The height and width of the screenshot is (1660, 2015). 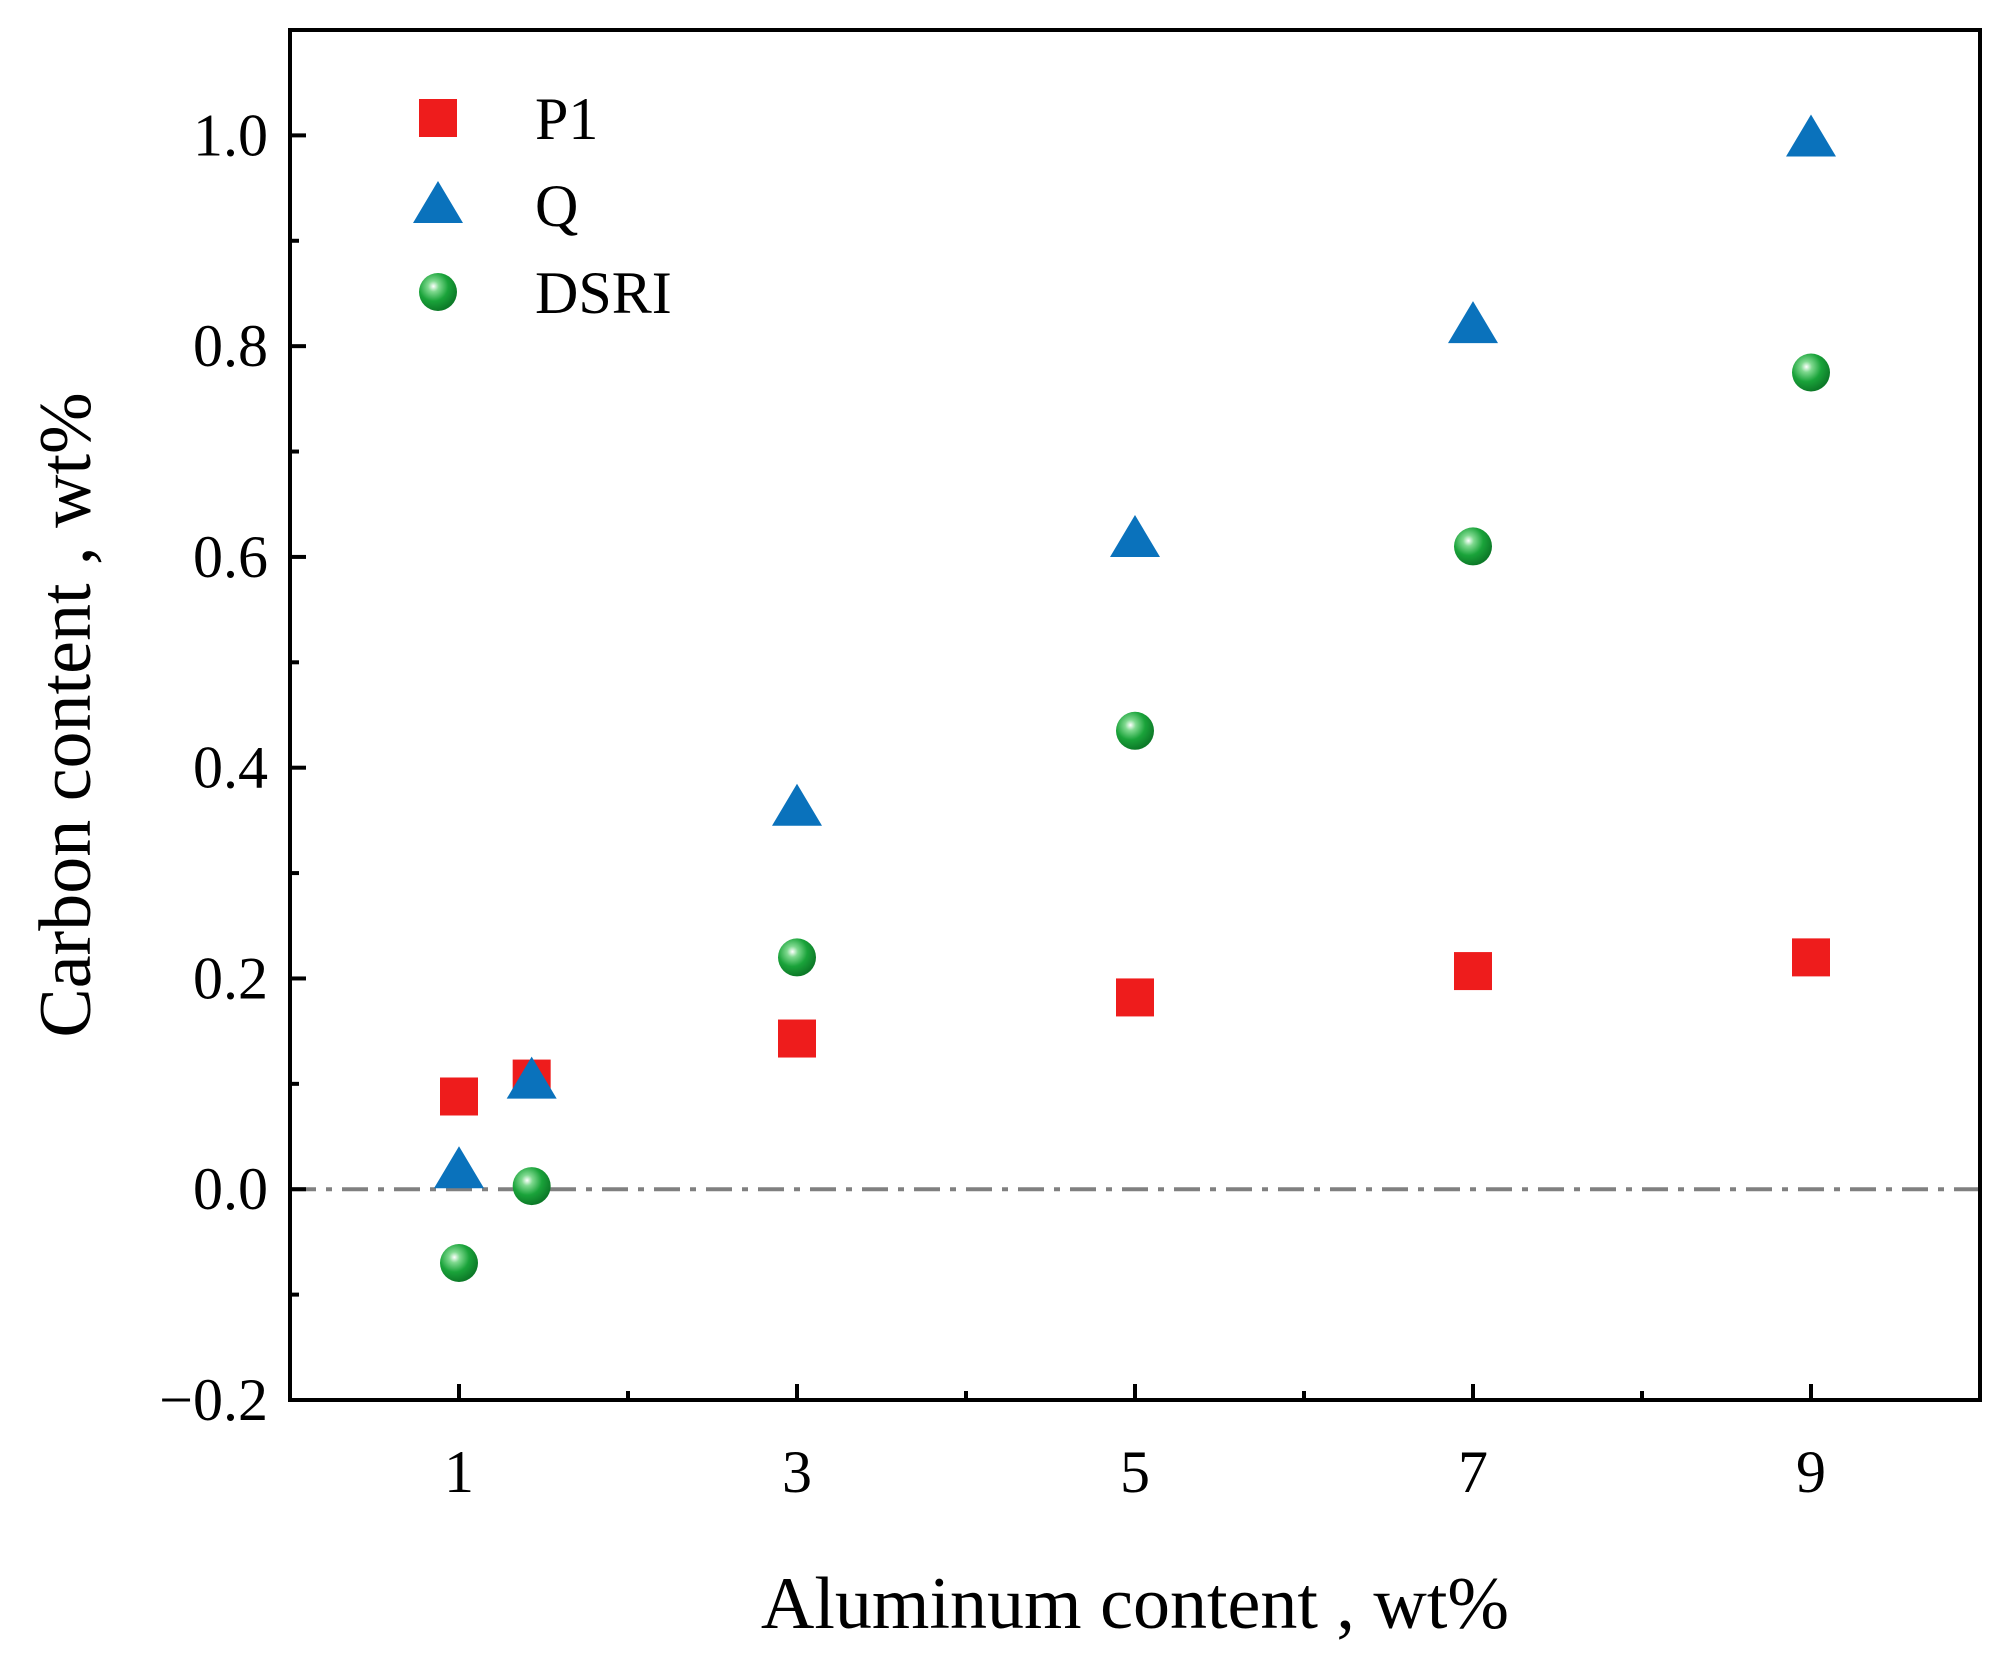 I want to click on y-axis-label: Carbon content , wt%, so click(x=66, y=714).